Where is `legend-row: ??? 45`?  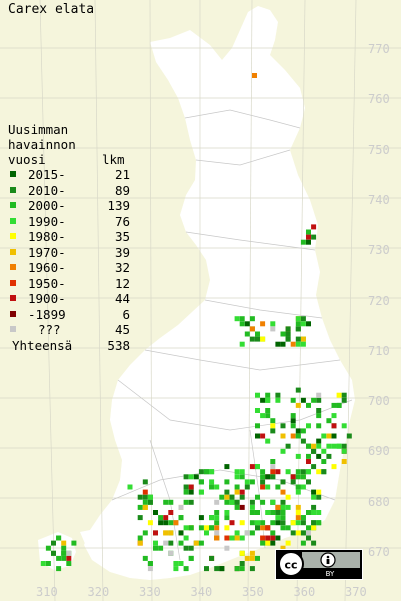 legend-row: ??? 45 is located at coordinates (69, 330).